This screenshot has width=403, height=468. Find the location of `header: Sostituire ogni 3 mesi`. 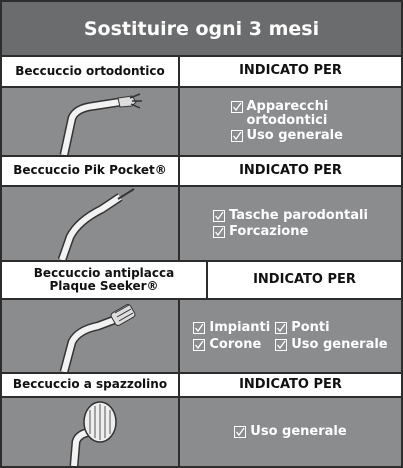

header: Sostituire ogni 3 mesi is located at coordinates (201, 28).